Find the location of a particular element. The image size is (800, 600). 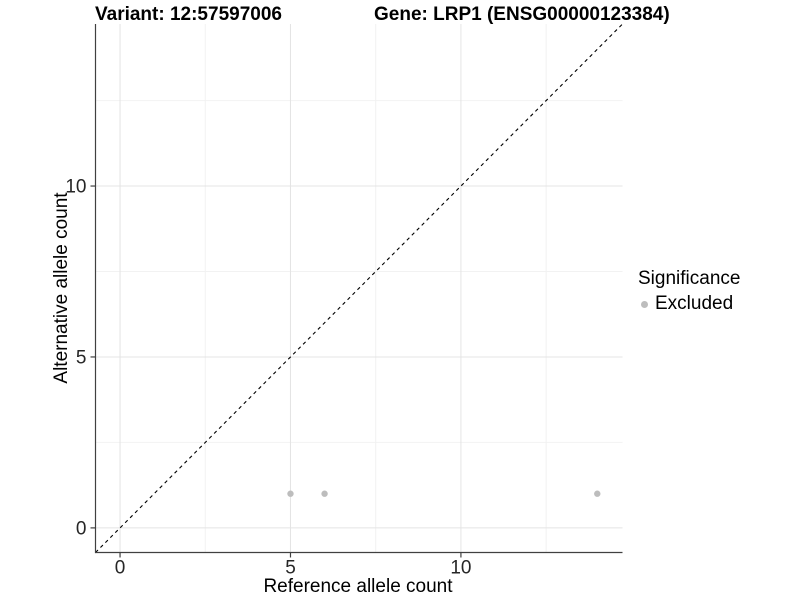

gene-title: Gene: LRP1 (ENSG00000123384) is located at coordinates (522, 14).